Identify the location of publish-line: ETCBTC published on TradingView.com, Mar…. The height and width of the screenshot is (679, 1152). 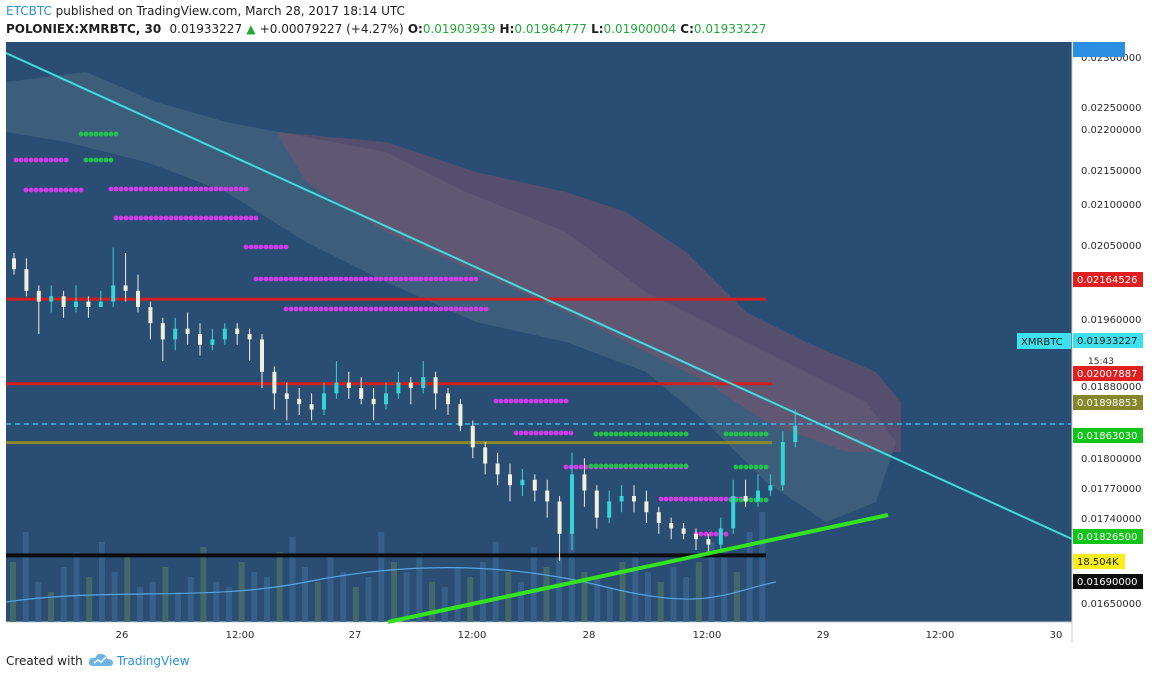
(205, 11).